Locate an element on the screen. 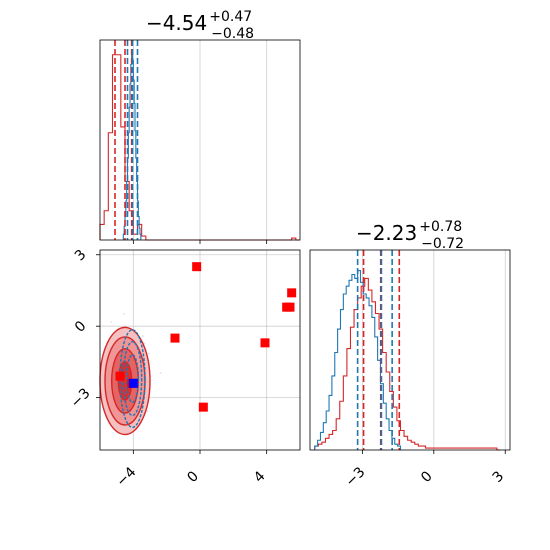  panel-title: −4.54 +0.47 −0.48 is located at coordinates (200, 25).